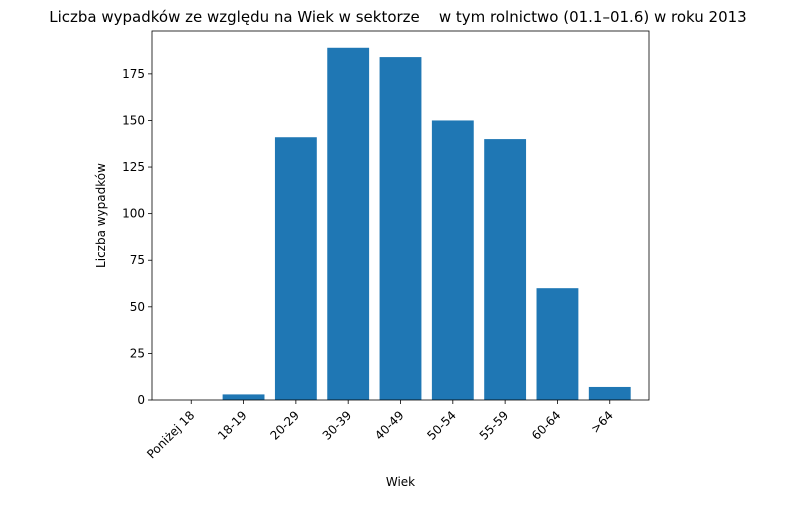 This screenshot has width=797, height=505. What do you see at coordinates (232, 425) in the screenshot?
I see `x-tick-label: 18-19` at bounding box center [232, 425].